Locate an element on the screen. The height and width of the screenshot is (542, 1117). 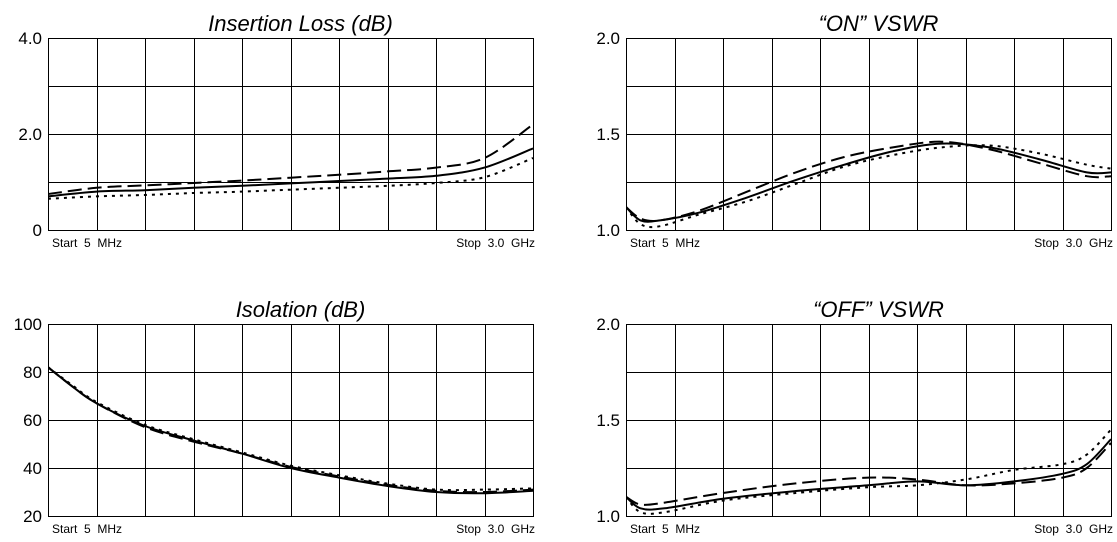
chart-title: “ON” VSWR is located at coordinates (879, 23).